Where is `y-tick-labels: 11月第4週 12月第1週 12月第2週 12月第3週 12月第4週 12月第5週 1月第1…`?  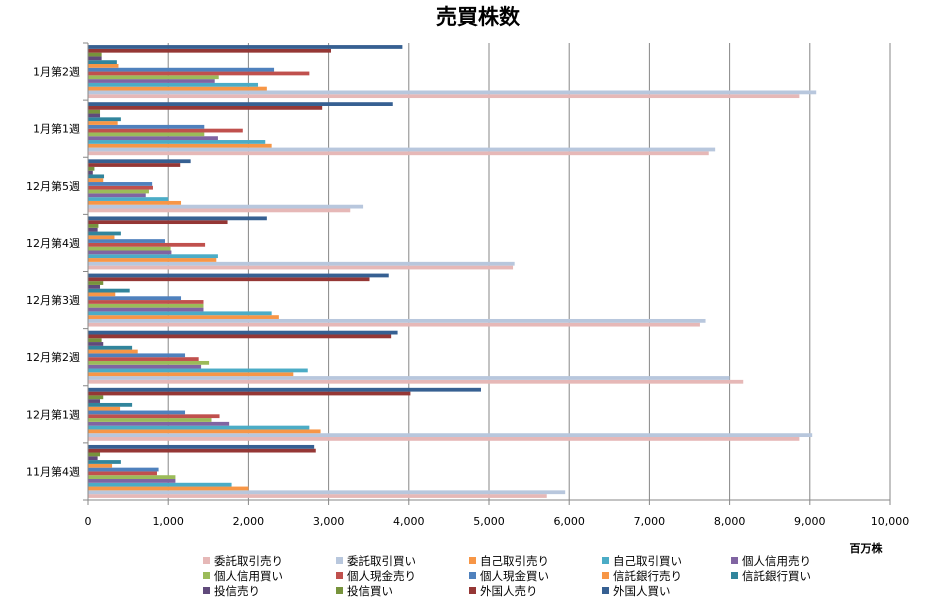
y-tick-labels: 11月第4週 12月第1週 12月第2週 12月第3週 12月第4週 12月第5週 1月第1… is located at coordinates (53, 272).